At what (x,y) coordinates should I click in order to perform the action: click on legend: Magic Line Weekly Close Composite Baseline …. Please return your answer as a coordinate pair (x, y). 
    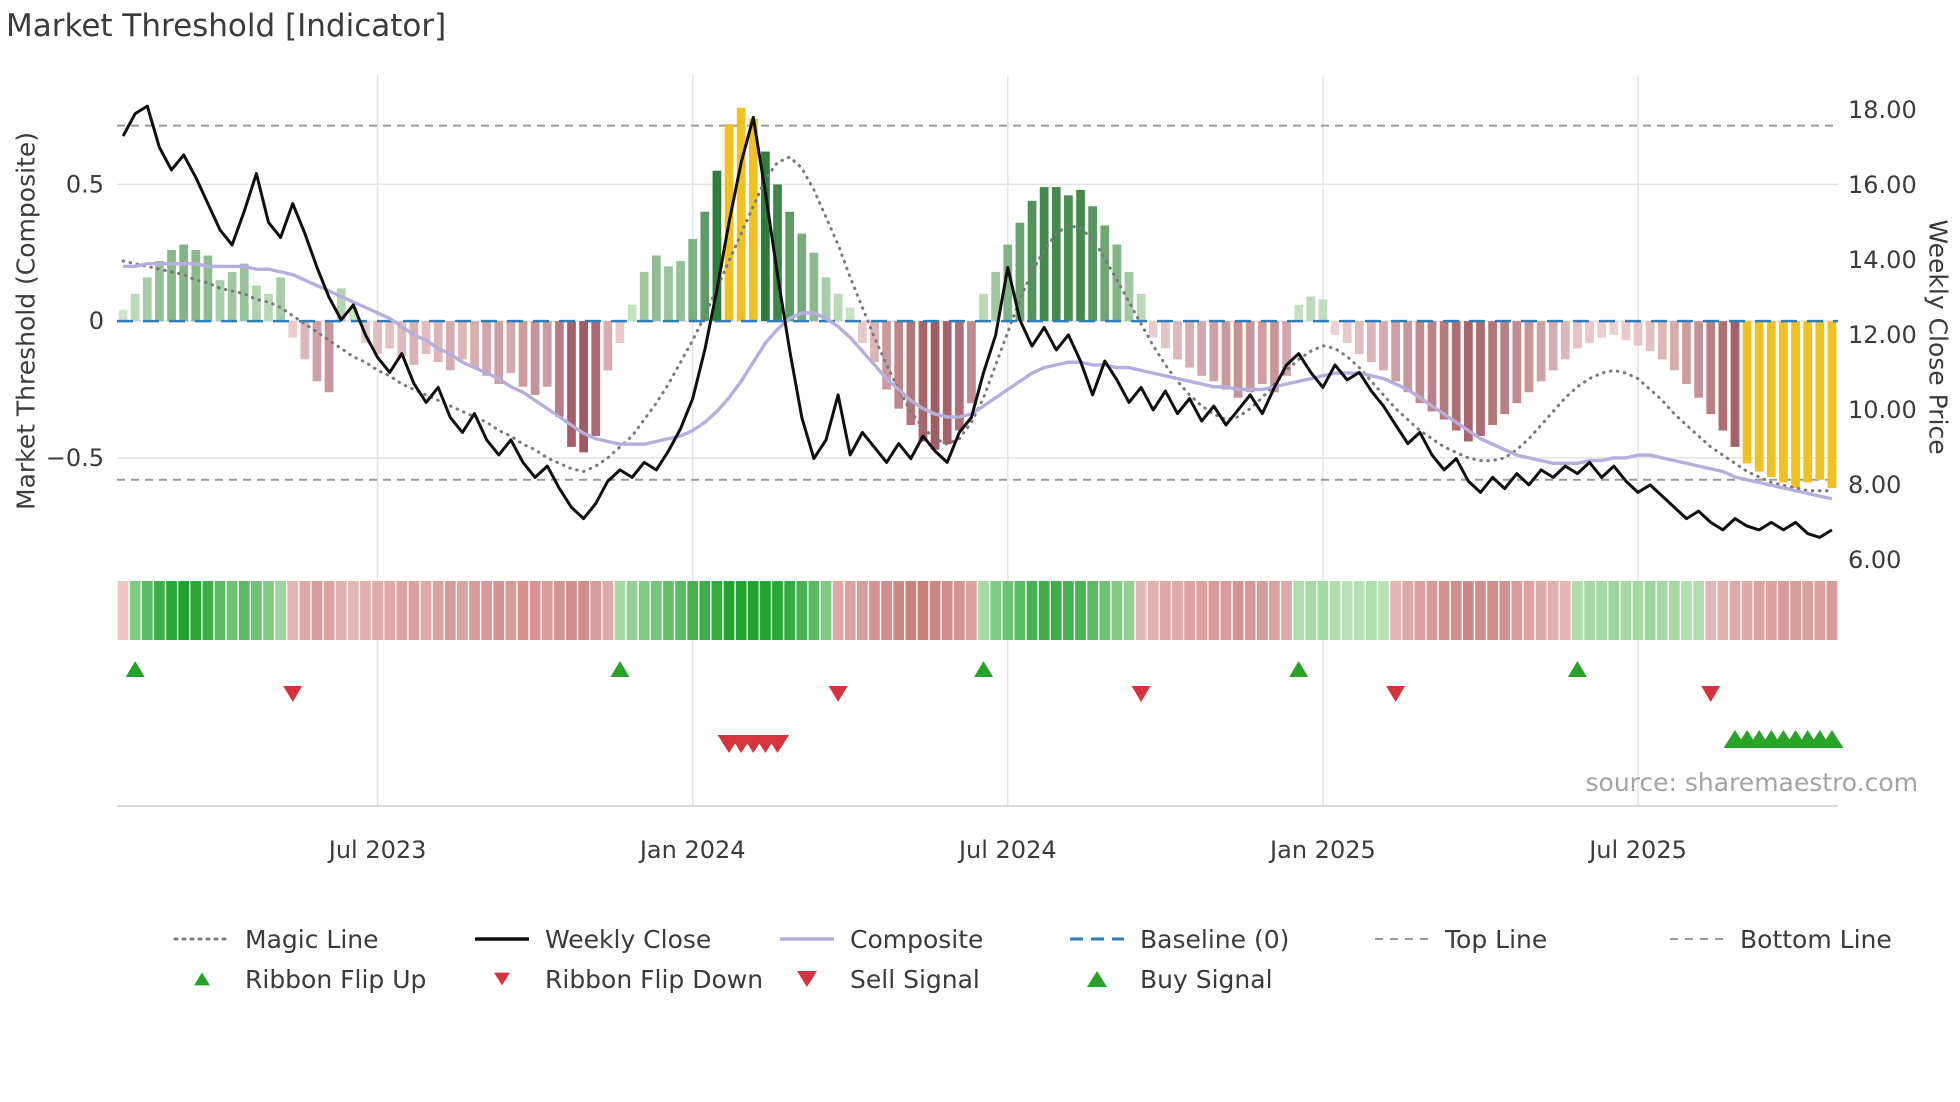
    Looking at the image, I should click on (980, 964).